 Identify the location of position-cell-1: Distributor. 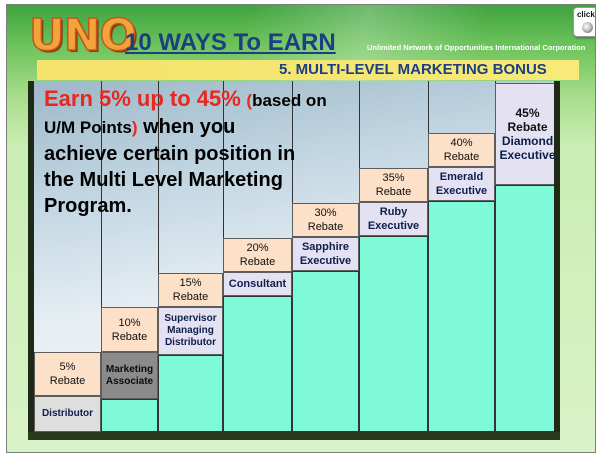
(67, 414).